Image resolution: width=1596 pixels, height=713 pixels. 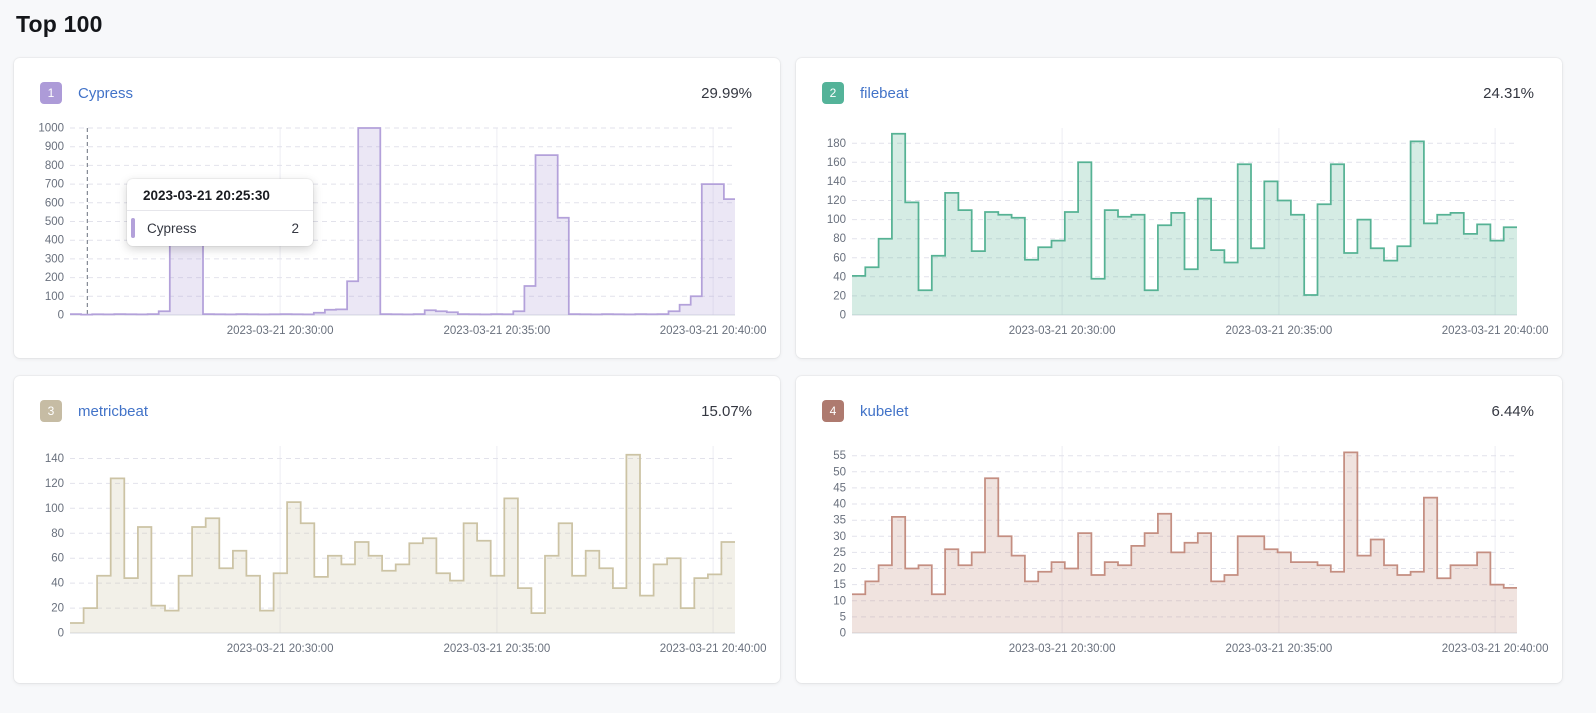 I want to click on svg-text: 15, so click(x=839, y=585).